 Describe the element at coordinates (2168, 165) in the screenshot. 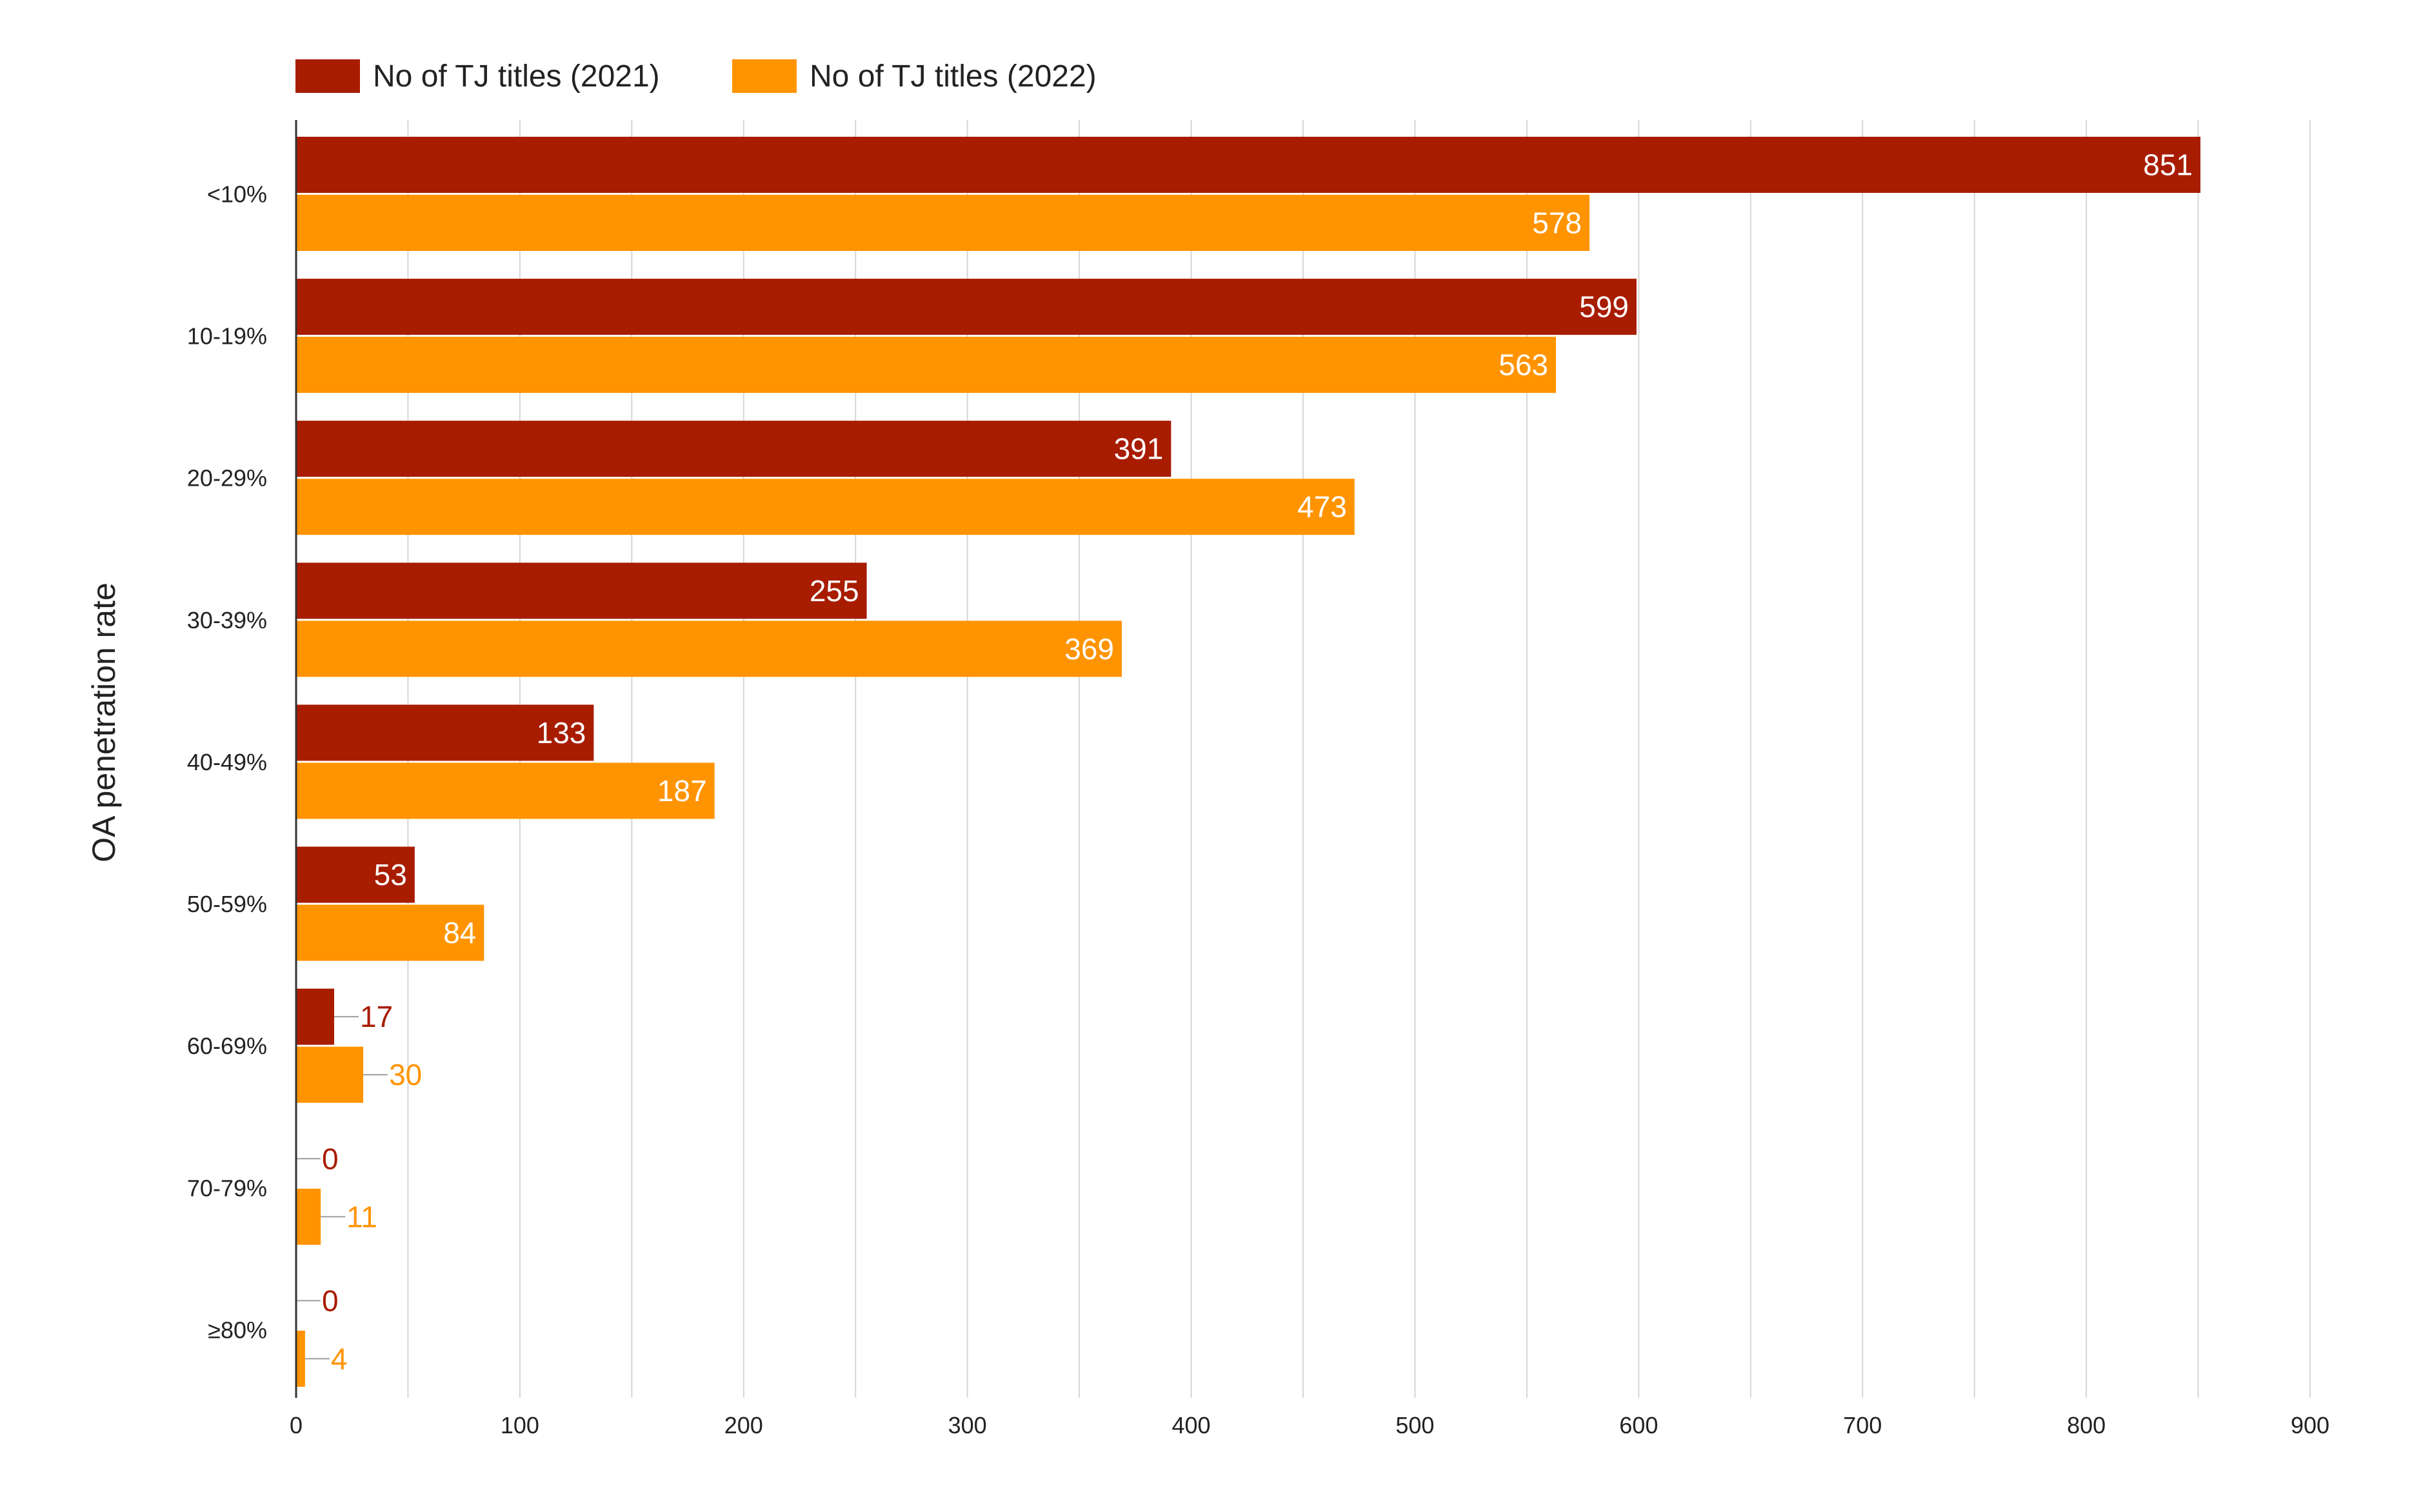

I see `data-label: 851` at that location.